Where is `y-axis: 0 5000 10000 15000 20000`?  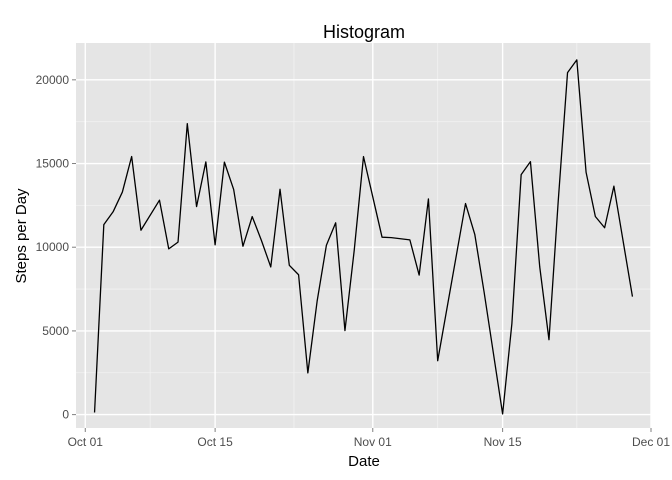
y-axis: 0 5000 10000 15000 20000 is located at coordinates (56, 247).